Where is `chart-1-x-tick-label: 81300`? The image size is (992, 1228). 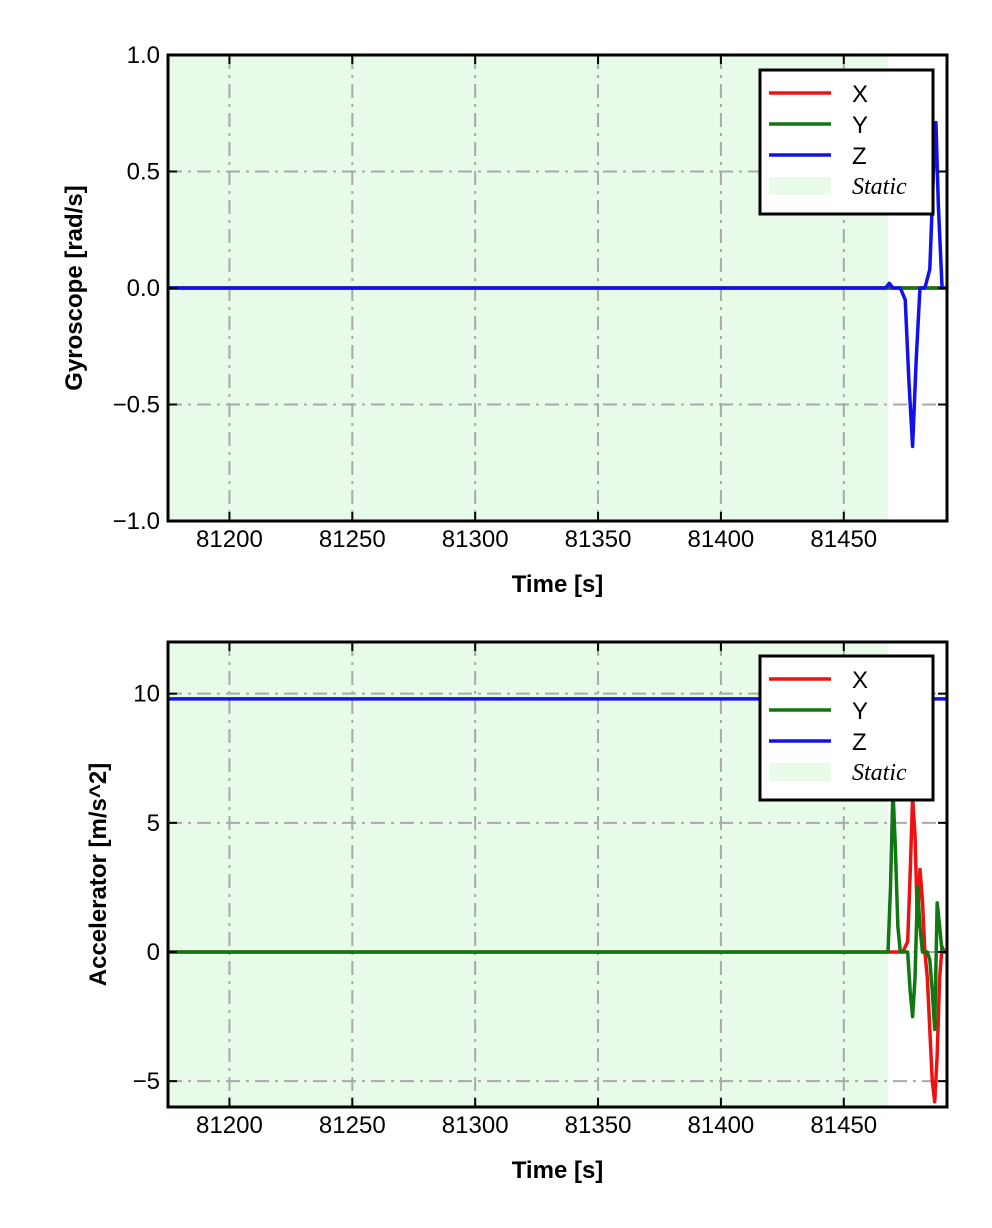 chart-1-x-tick-label: 81300 is located at coordinates (475, 1125).